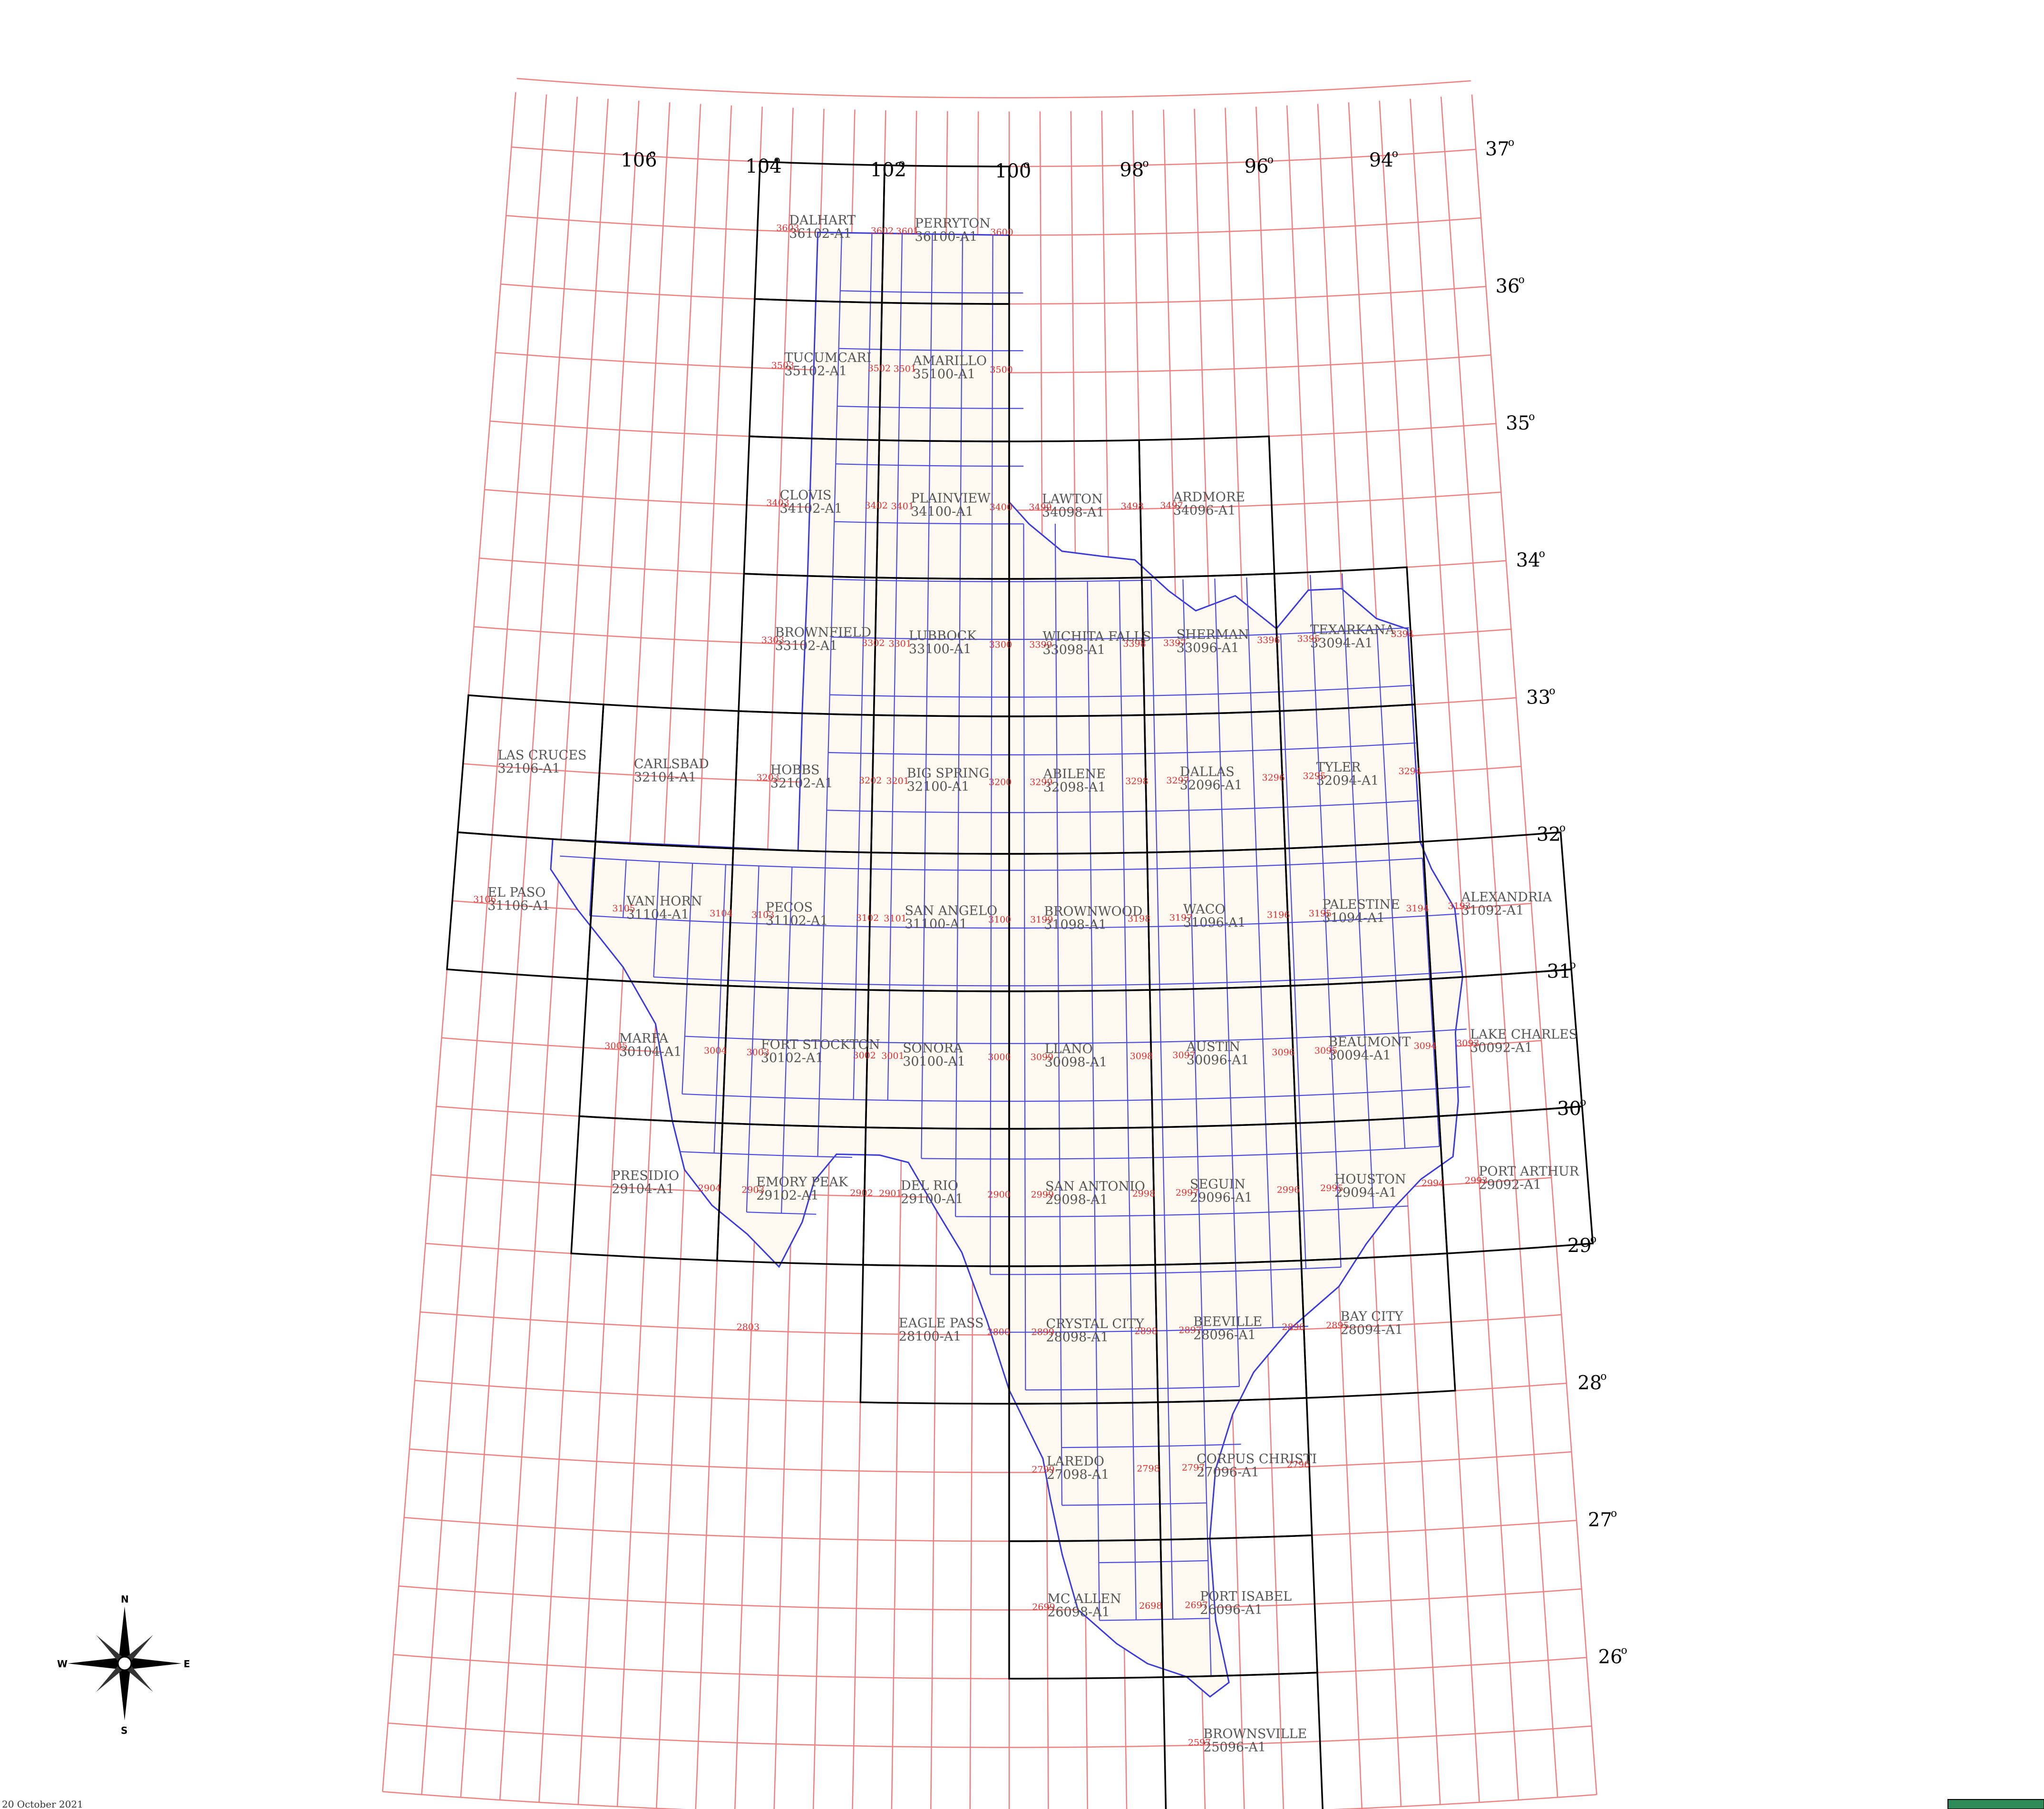 The image size is (2044, 1809). I want to click on quad-code: 29098-A1, so click(1077, 1200).